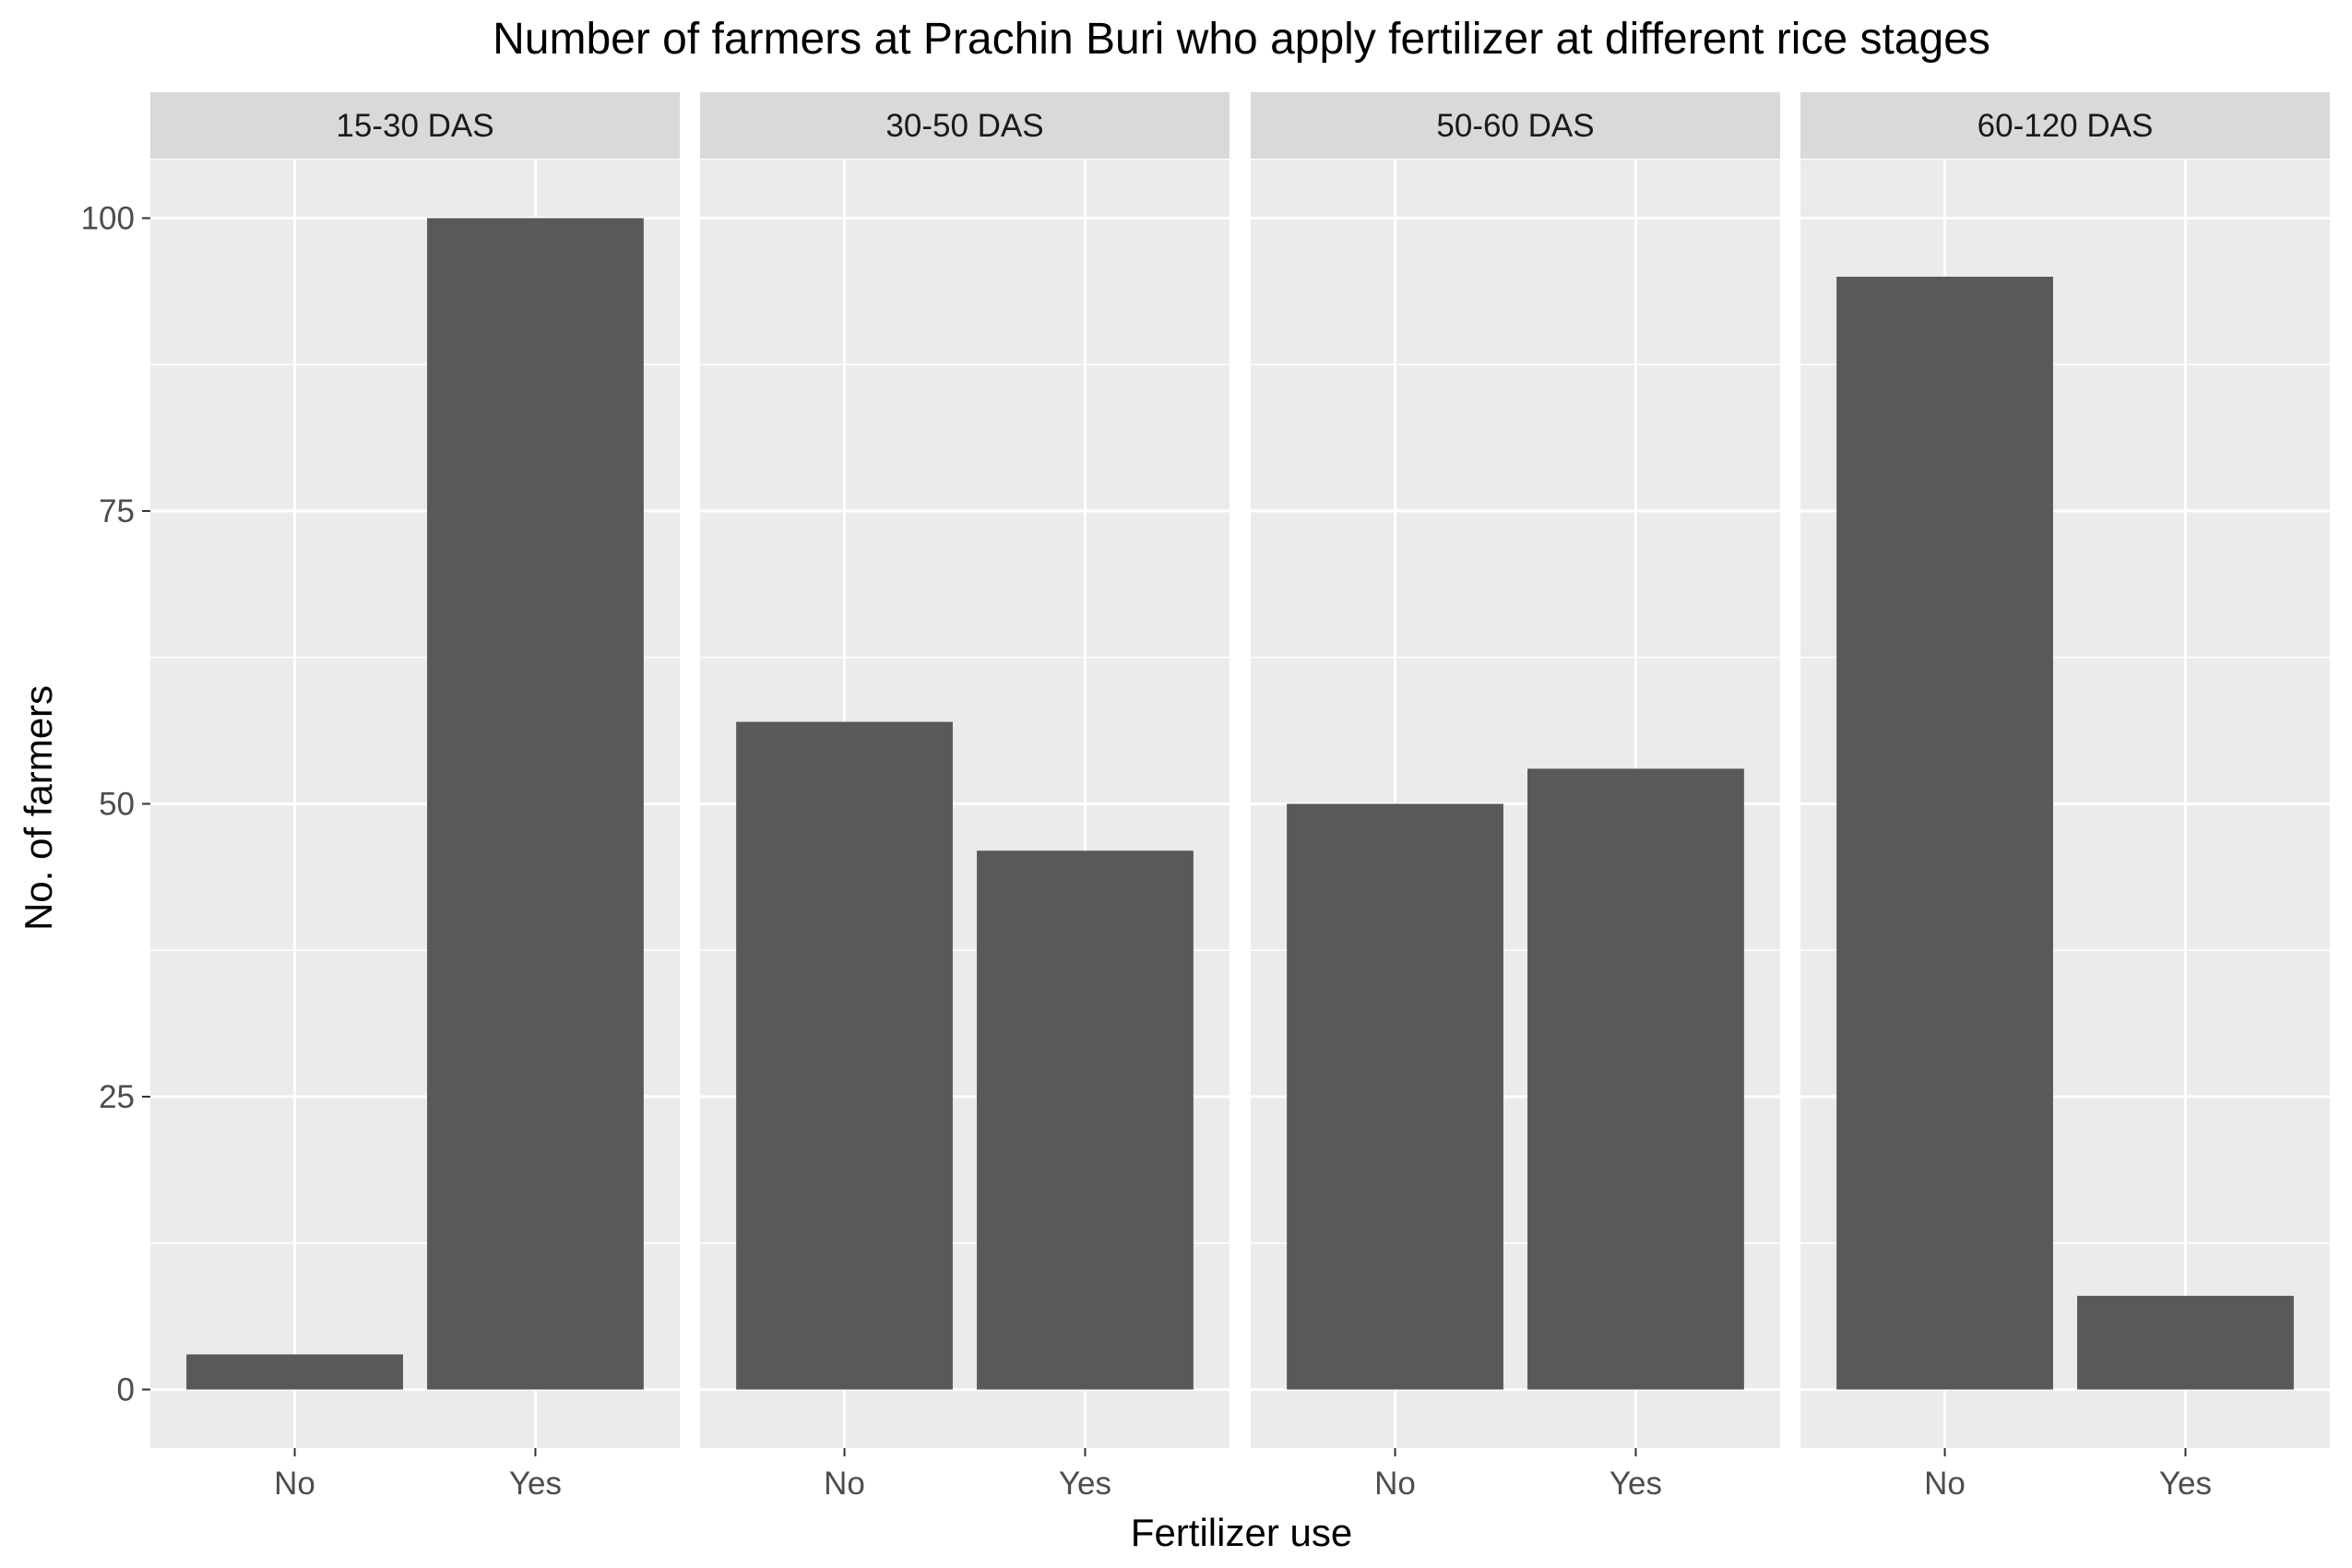 This screenshot has width=2352, height=1568. Describe the element at coordinates (38, 808) in the screenshot. I see `y-axis-title: No. of farmers` at that location.